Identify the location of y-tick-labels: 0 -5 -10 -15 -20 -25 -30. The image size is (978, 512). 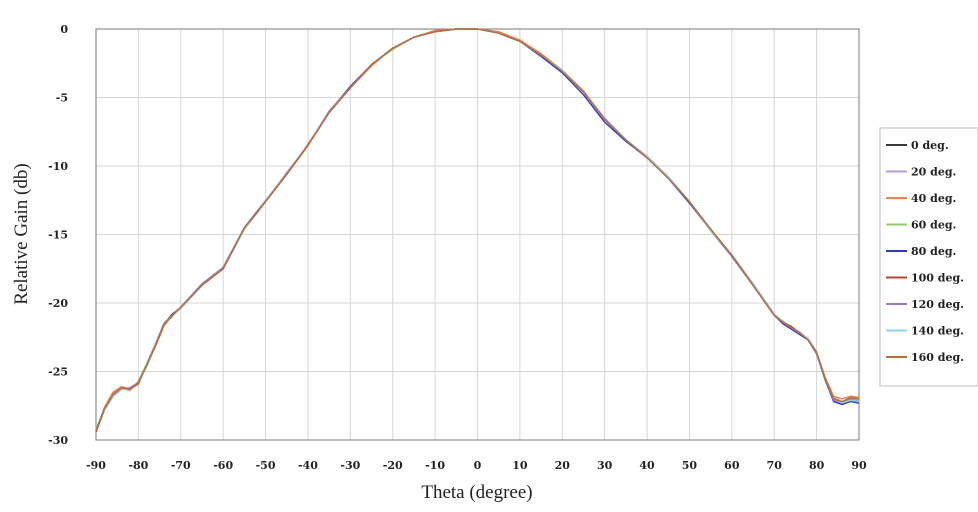
(58, 235).